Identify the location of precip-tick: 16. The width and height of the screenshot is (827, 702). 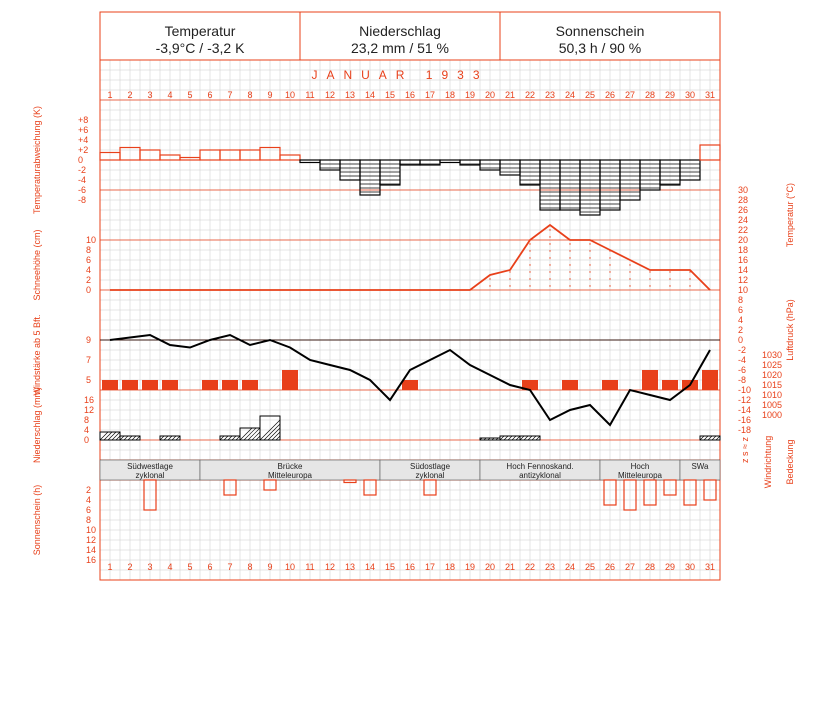
(89, 400).